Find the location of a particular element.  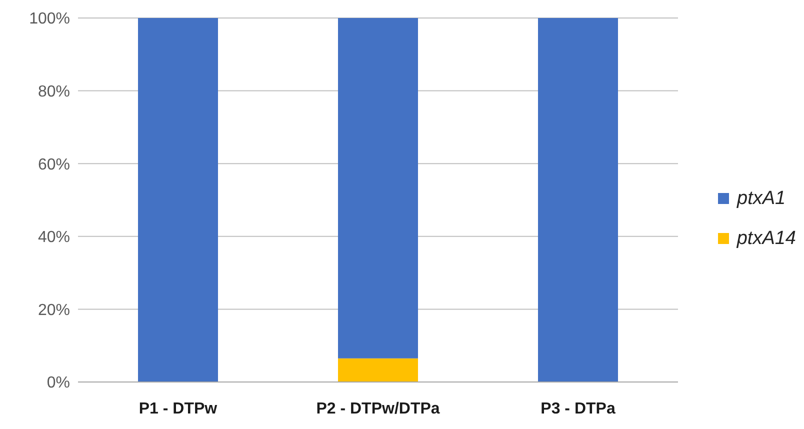

y-tick-label: 100% is located at coordinates (49, 19).